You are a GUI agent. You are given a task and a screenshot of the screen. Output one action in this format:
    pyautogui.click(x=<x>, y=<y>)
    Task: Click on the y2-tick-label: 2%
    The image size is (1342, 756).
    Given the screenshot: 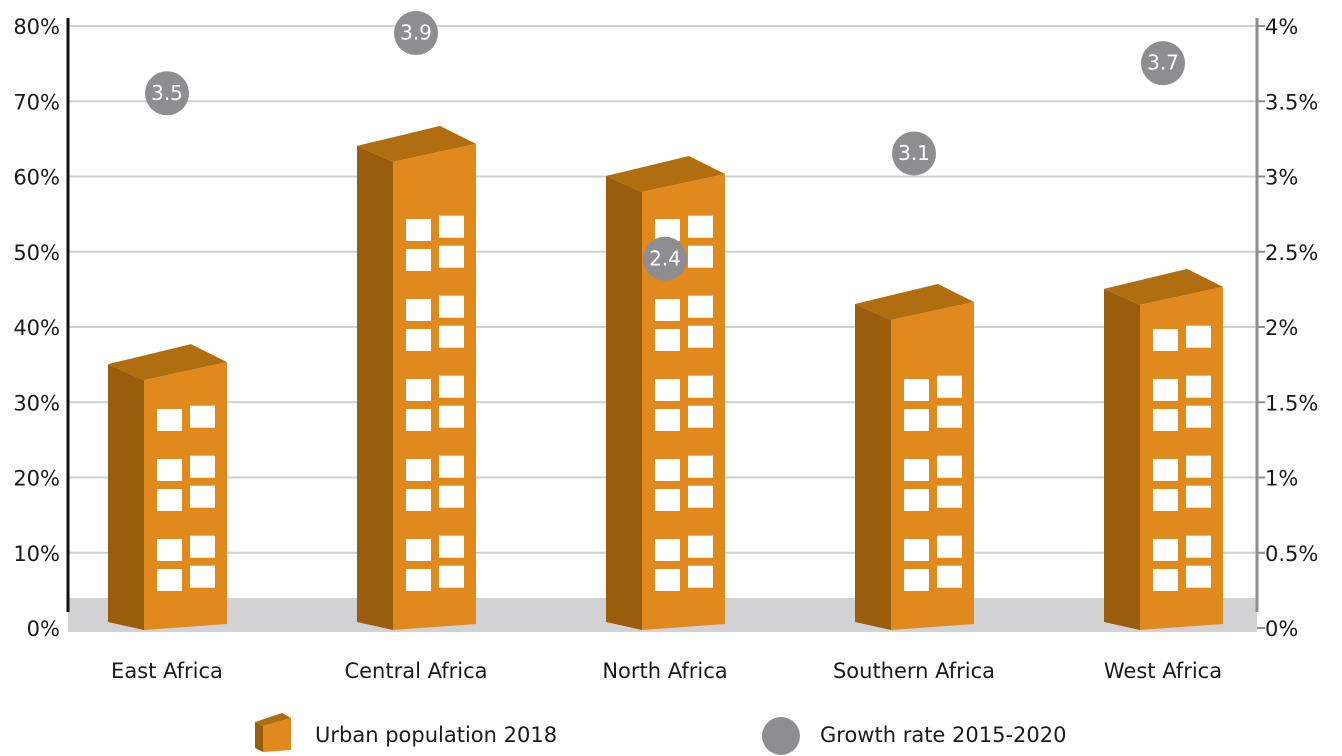 What is the action you would take?
    pyautogui.click(x=1281, y=328)
    